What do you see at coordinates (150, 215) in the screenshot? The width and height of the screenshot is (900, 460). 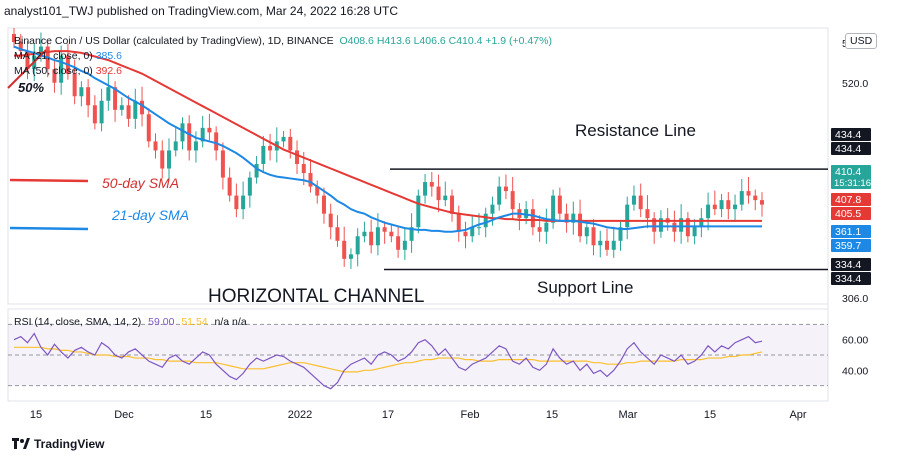 I see `sma21-annotation: 21-day SMA` at bounding box center [150, 215].